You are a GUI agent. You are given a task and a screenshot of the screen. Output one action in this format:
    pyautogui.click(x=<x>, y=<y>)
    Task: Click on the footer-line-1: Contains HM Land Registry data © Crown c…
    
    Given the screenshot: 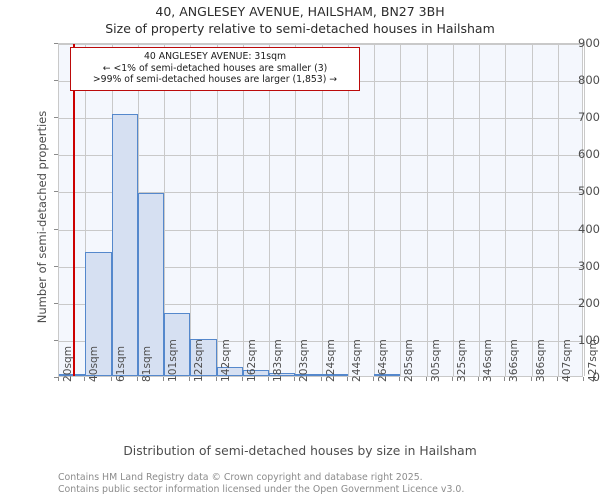 What is the action you would take?
    pyautogui.click(x=240, y=477)
    